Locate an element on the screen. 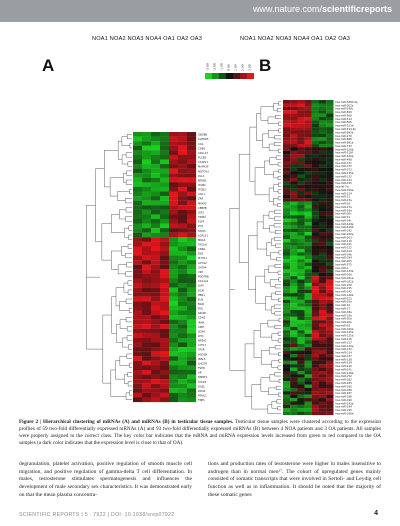 Image resolution: width=400 pixels, height=526 pixels. row-label: hsa-miR-30c is located at coordinates (343, 214).